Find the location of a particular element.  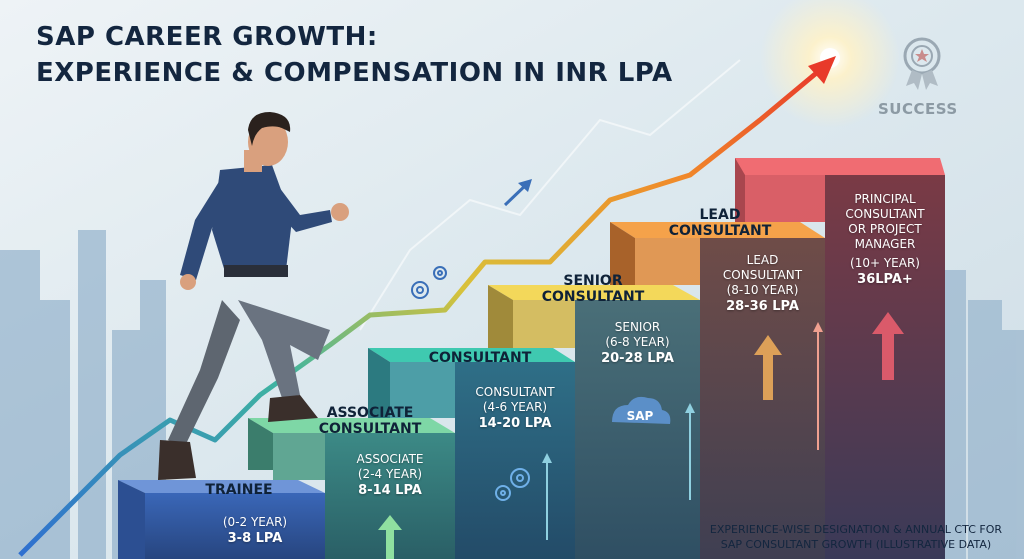

gear-icon is located at coordinates (429, 282).